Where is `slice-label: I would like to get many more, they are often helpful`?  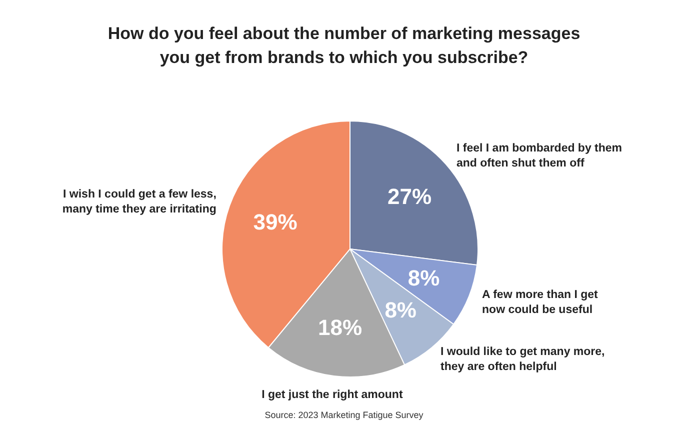
slice-label: I would like to get many more, they are often helpful is located at coordinates (522, 359).